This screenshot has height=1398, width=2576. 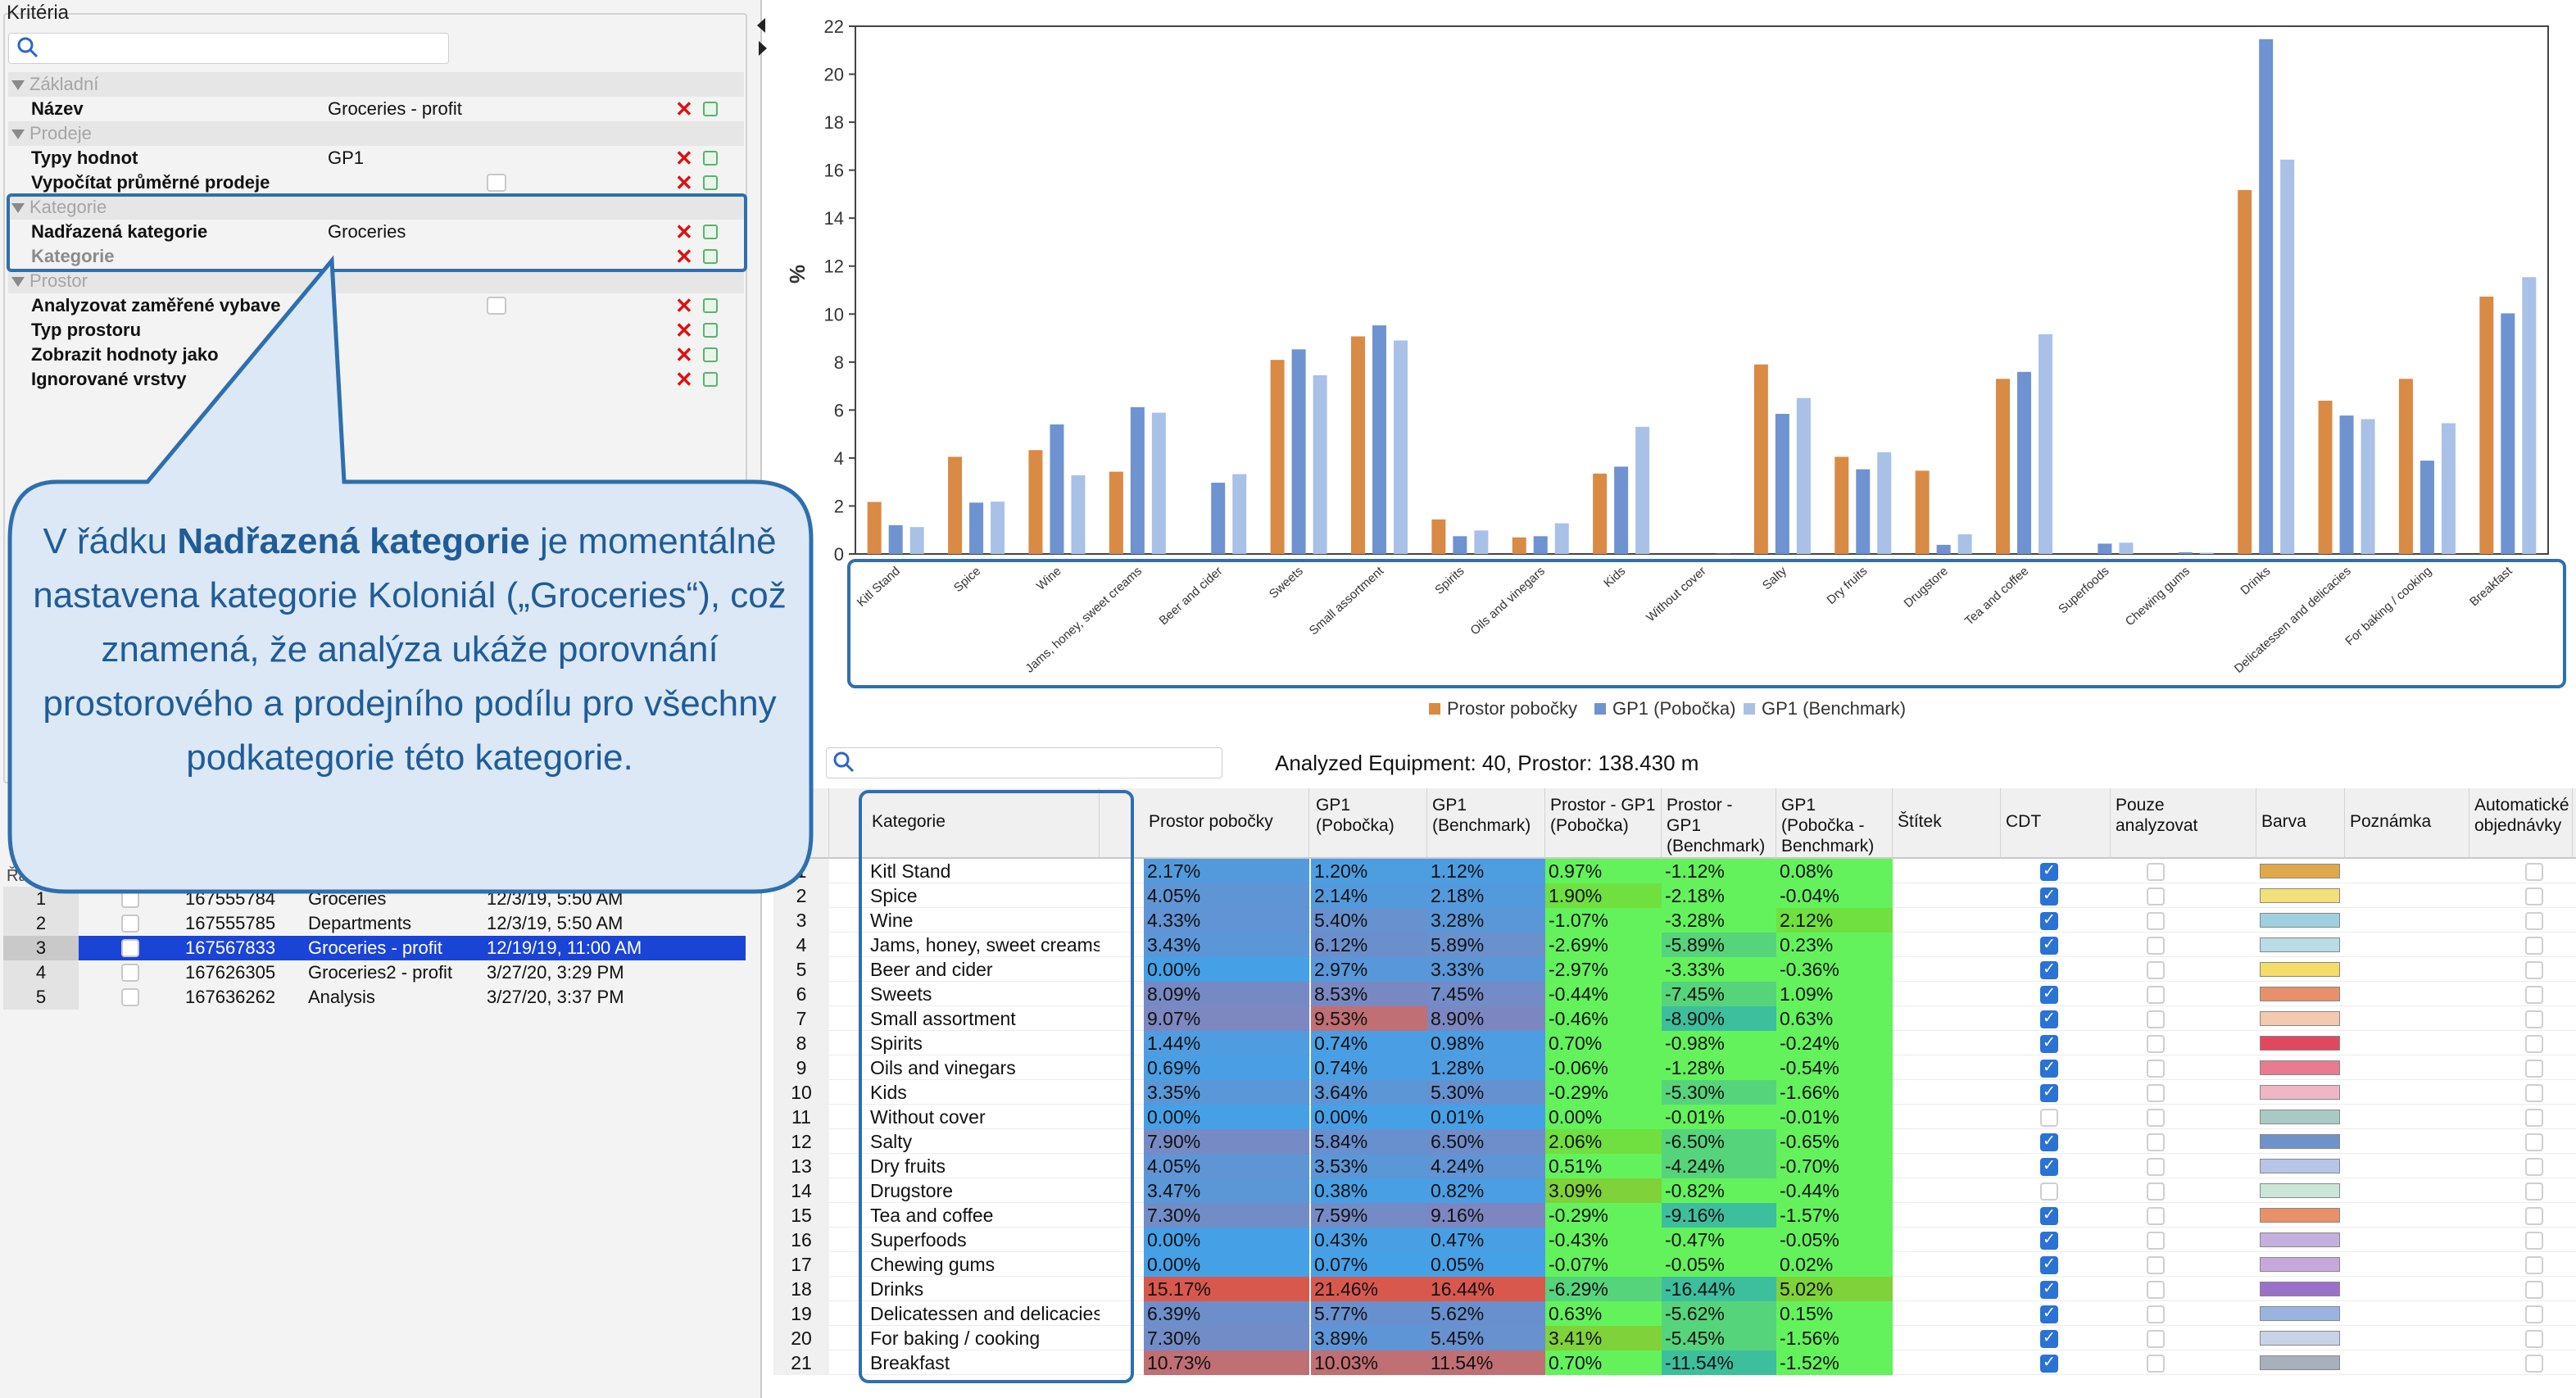 What do you see at coordinates (801, 823) in the screenshot?
I see `column-header: ka` at bounding box center [801, 823].